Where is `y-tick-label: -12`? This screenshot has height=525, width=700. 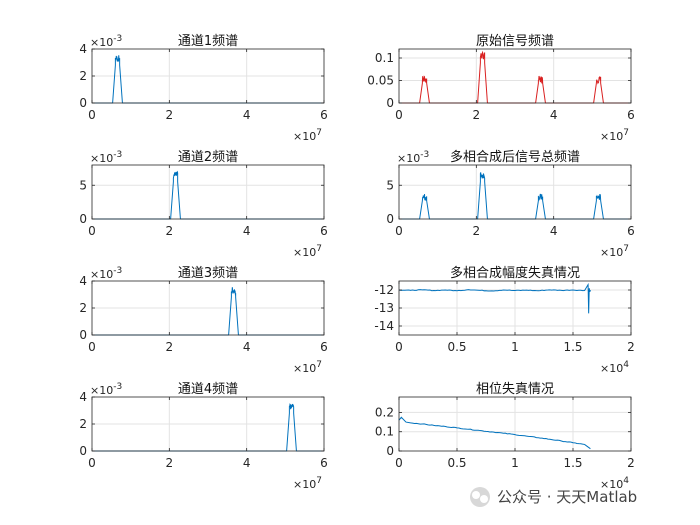
y-tick-label: -12 is located at coordinates (384, 290).